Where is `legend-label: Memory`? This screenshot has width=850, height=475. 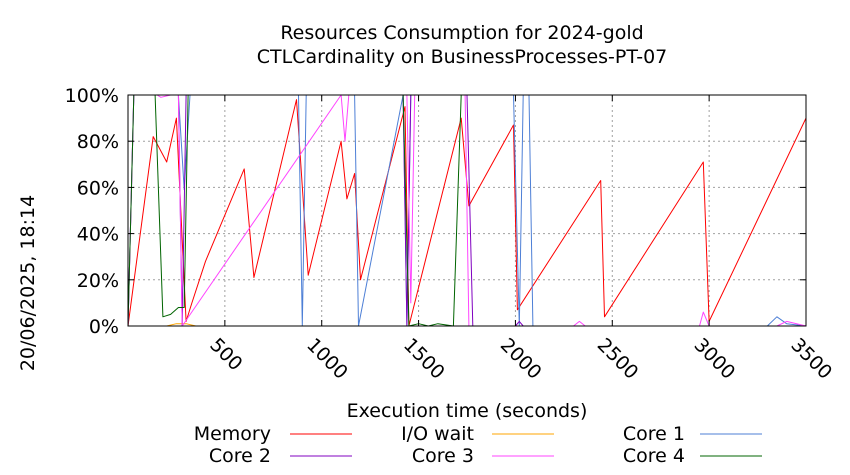 legend-label: Memory is located at coordinates (232, 434).